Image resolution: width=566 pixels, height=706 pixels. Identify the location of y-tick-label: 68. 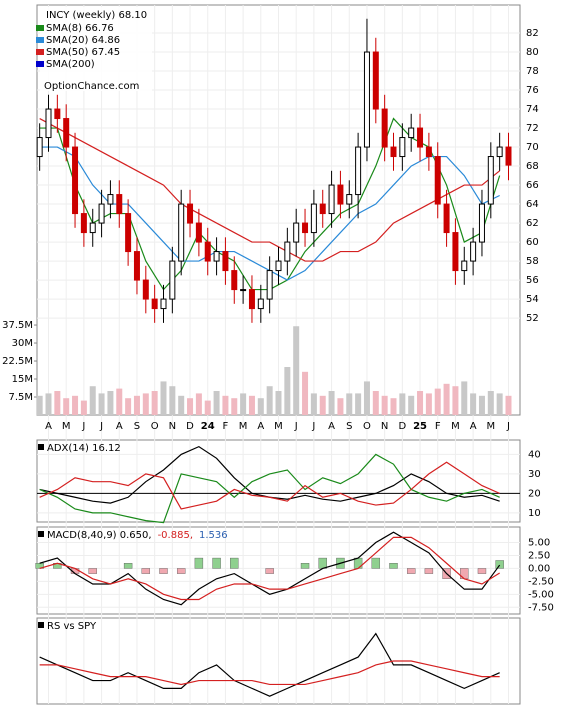
(532, 166).